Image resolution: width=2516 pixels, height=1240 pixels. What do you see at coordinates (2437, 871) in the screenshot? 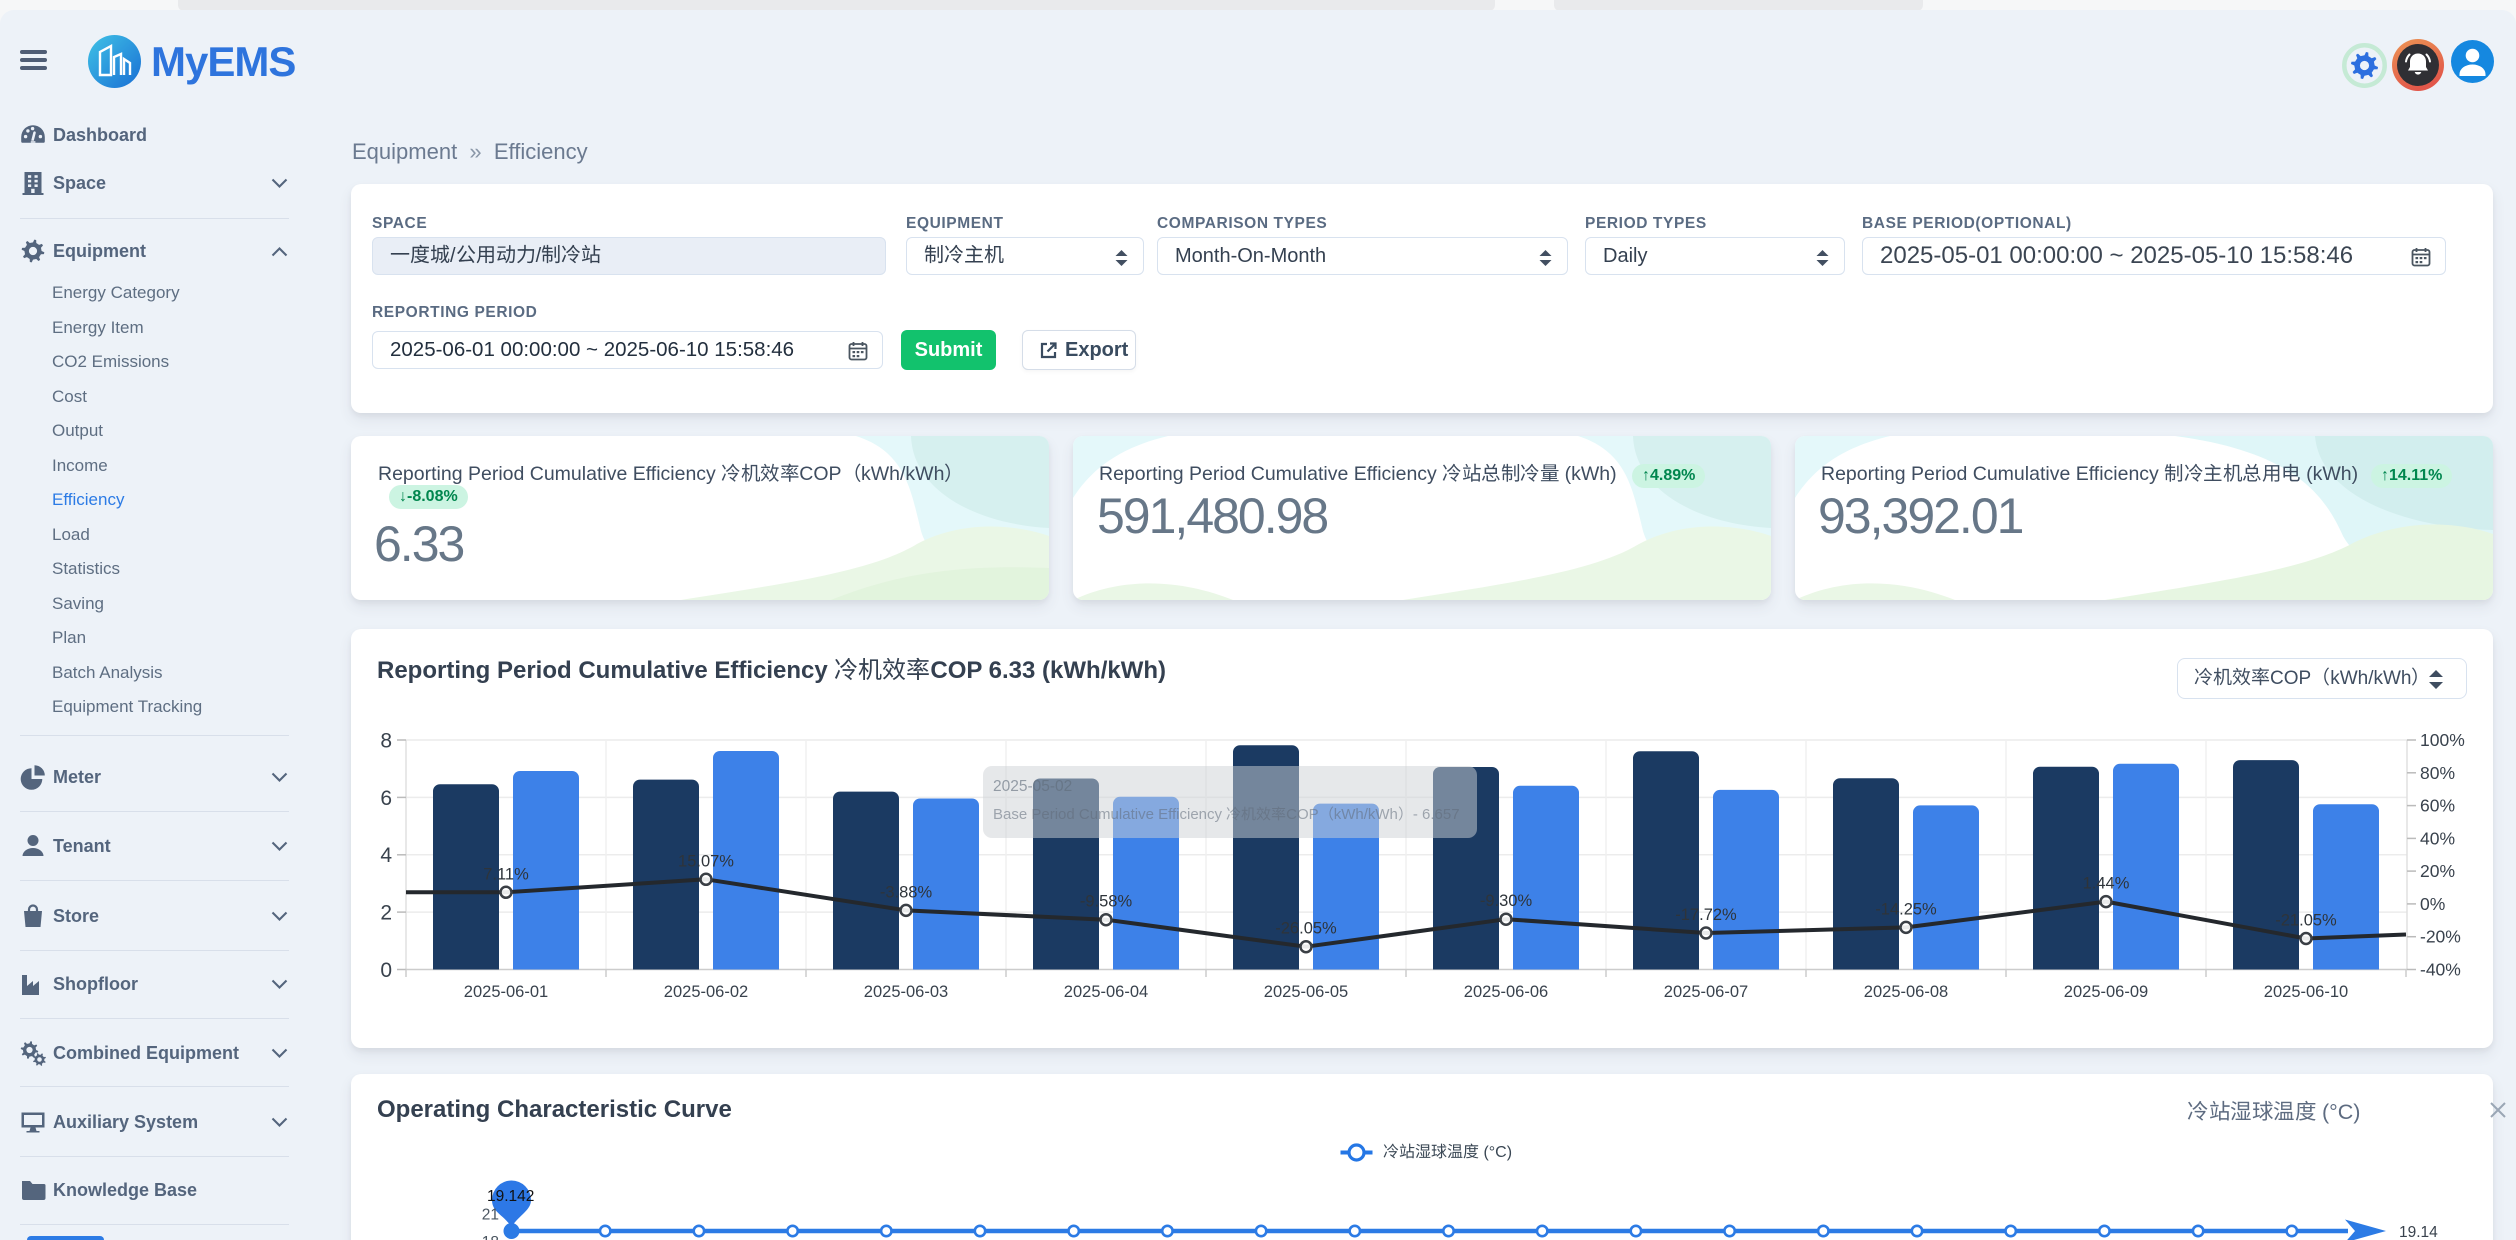
I see `svg-text: 20%` at bounding box center [2437, 871].